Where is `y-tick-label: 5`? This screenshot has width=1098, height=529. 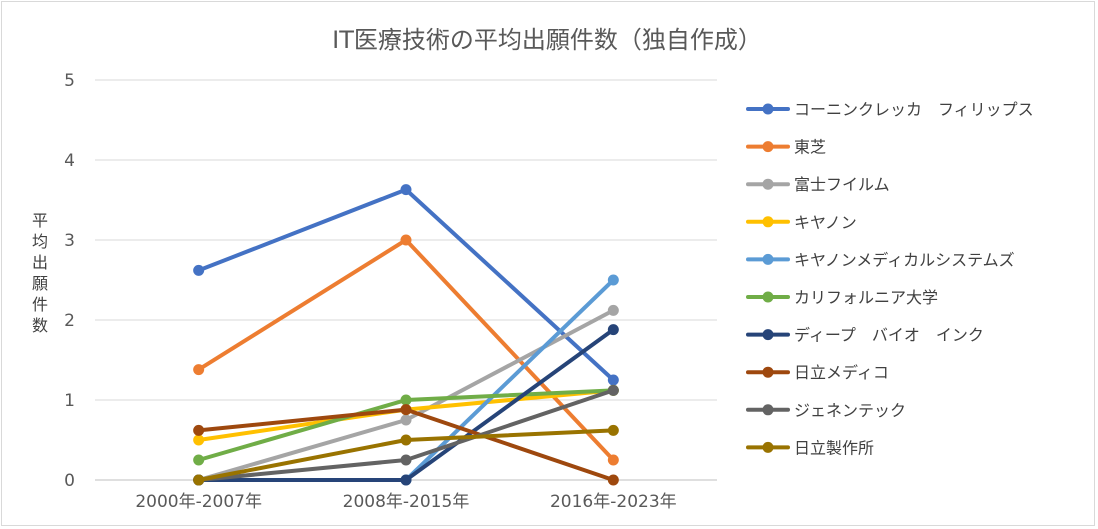
y-tick-label: 5 is located at coordinates (69, 81).